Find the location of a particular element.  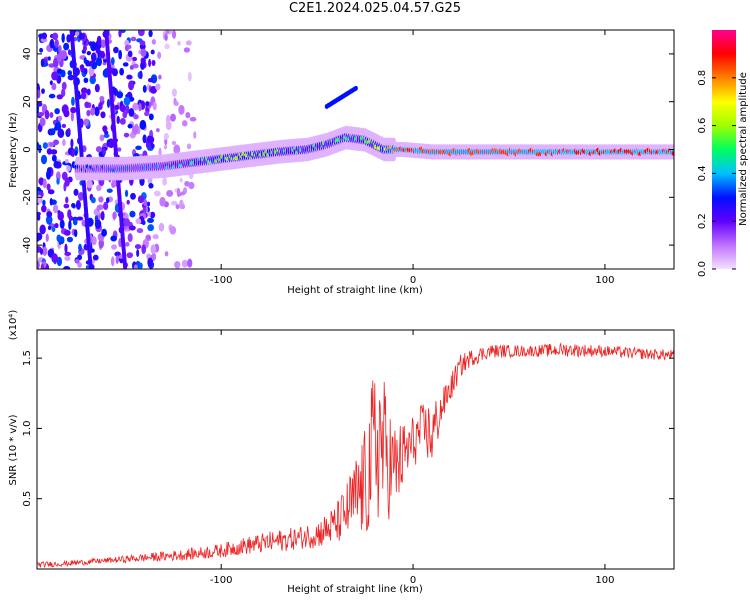

heatmap-streak is located at coordinates (90, 266).